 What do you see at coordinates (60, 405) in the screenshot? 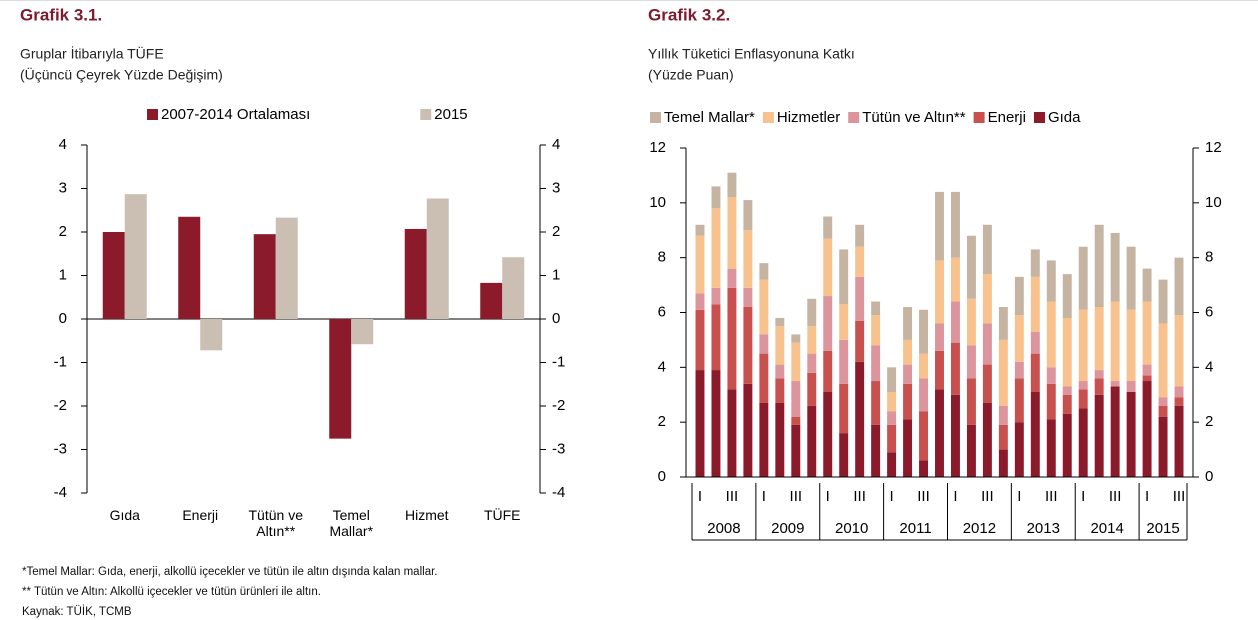
I see `y-tick-label: -2` at bounding box center [60, 405].